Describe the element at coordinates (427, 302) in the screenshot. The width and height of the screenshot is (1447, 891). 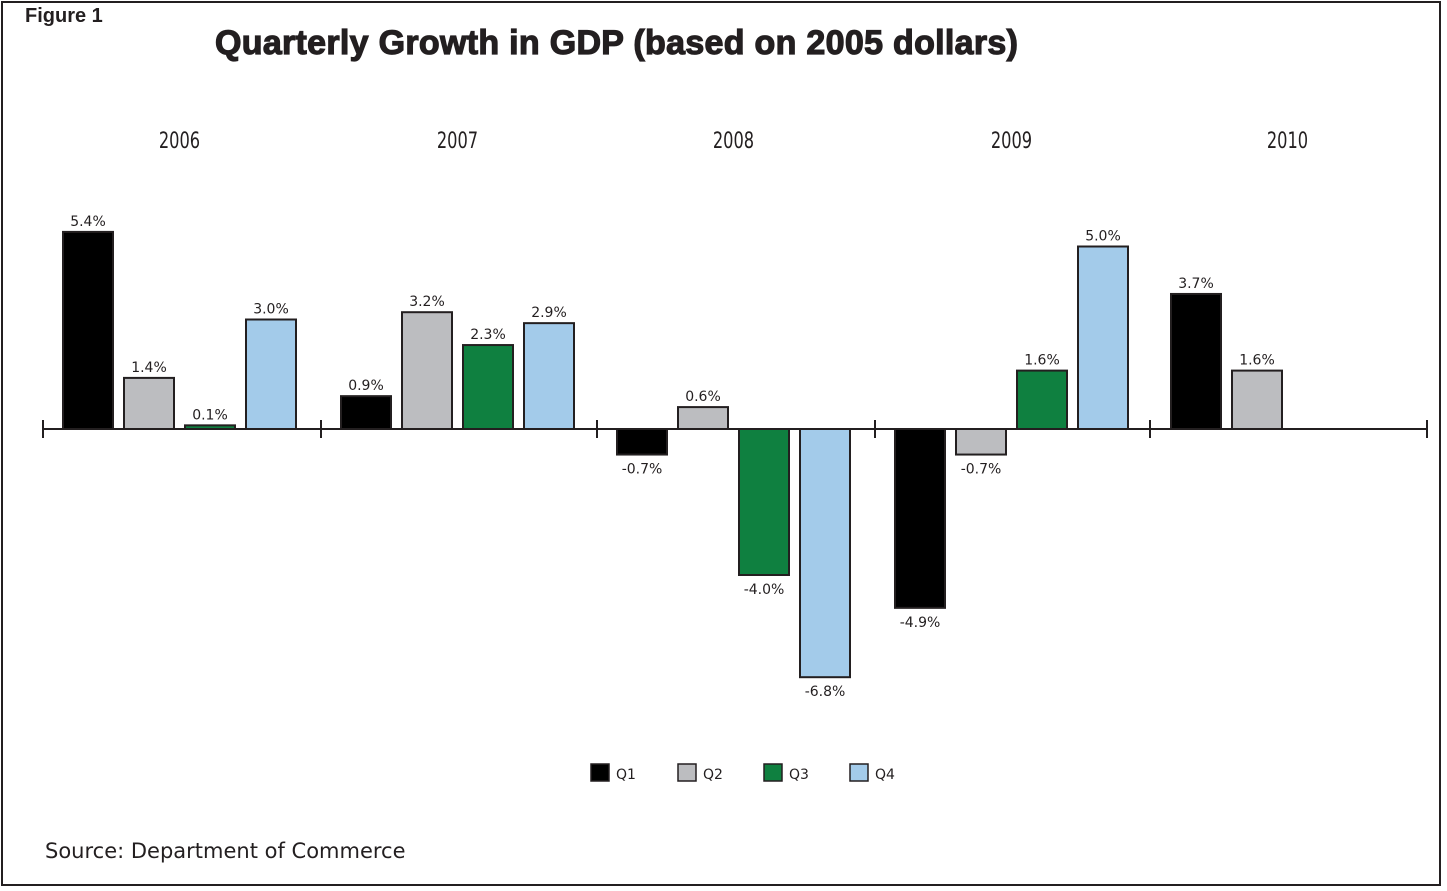
I see `data-label-q2-2007: 3.2%` at that location.